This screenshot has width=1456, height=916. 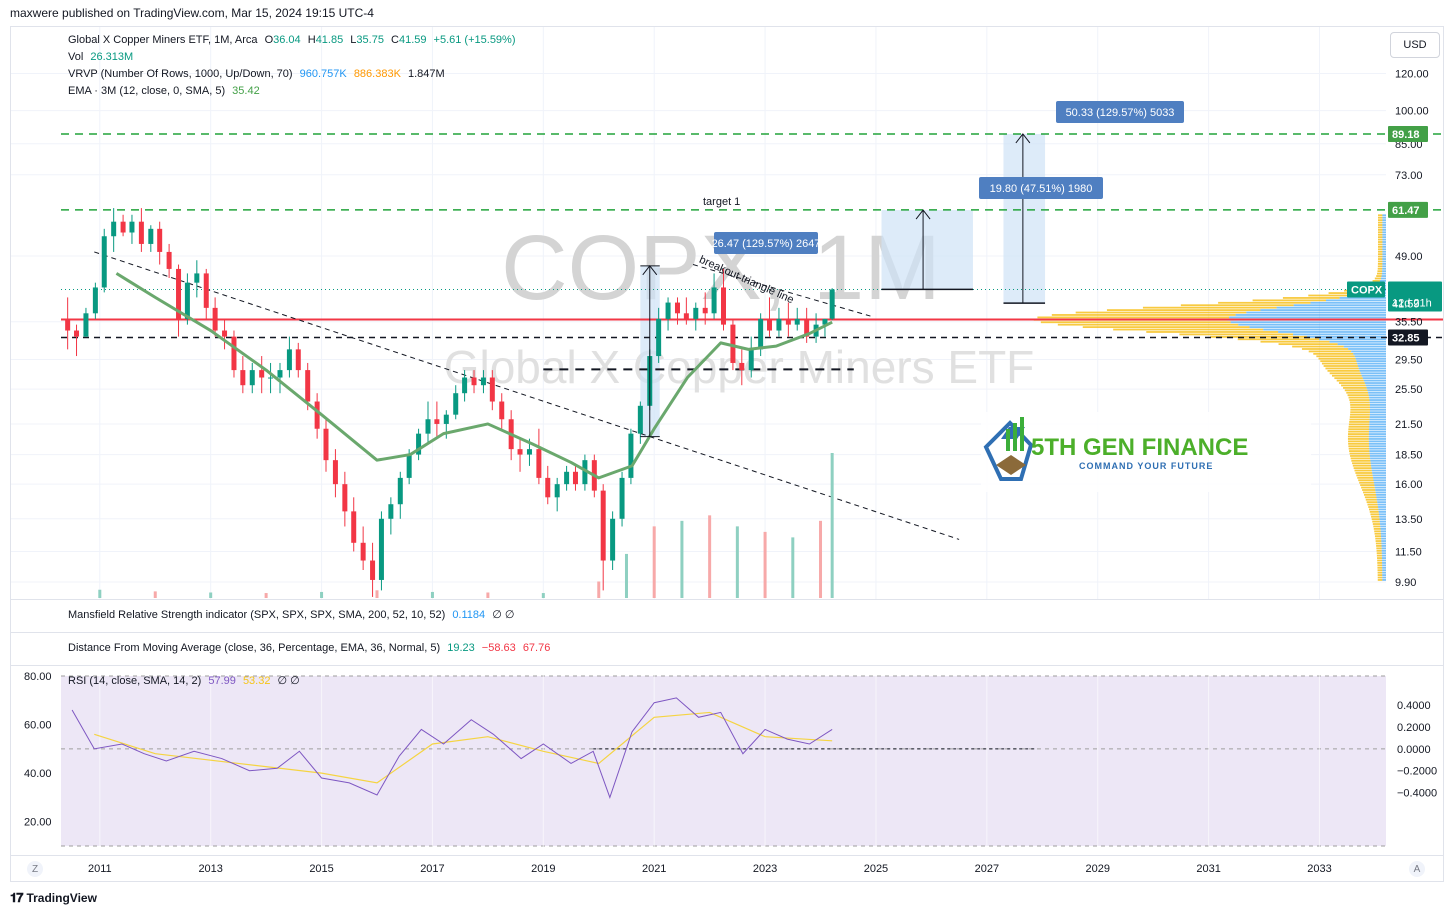 I want to click on time-tick-label: 2017, so click(x=432, y=869).